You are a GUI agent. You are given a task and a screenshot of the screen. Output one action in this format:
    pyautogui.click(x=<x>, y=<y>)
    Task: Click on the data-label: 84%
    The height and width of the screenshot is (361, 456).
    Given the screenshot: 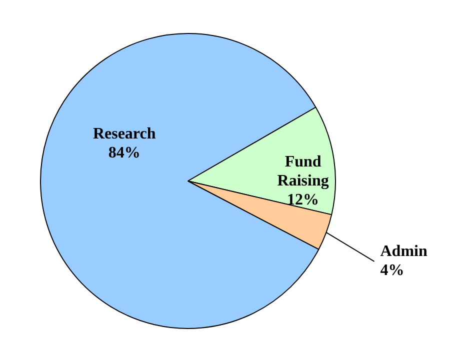 What is the action you would take?
    pyautogui.click(x=124, y=153)
    